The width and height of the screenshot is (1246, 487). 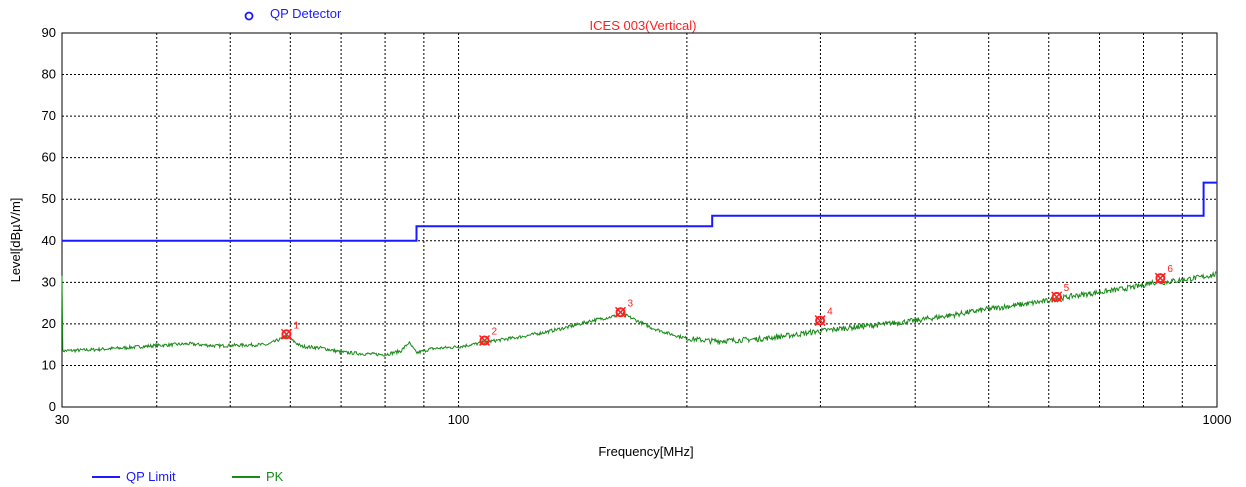 What do you see at coordinates (275, 476) in the screenshot?
I see `pk-legend-label: PK` at bounding box center [275, 476].